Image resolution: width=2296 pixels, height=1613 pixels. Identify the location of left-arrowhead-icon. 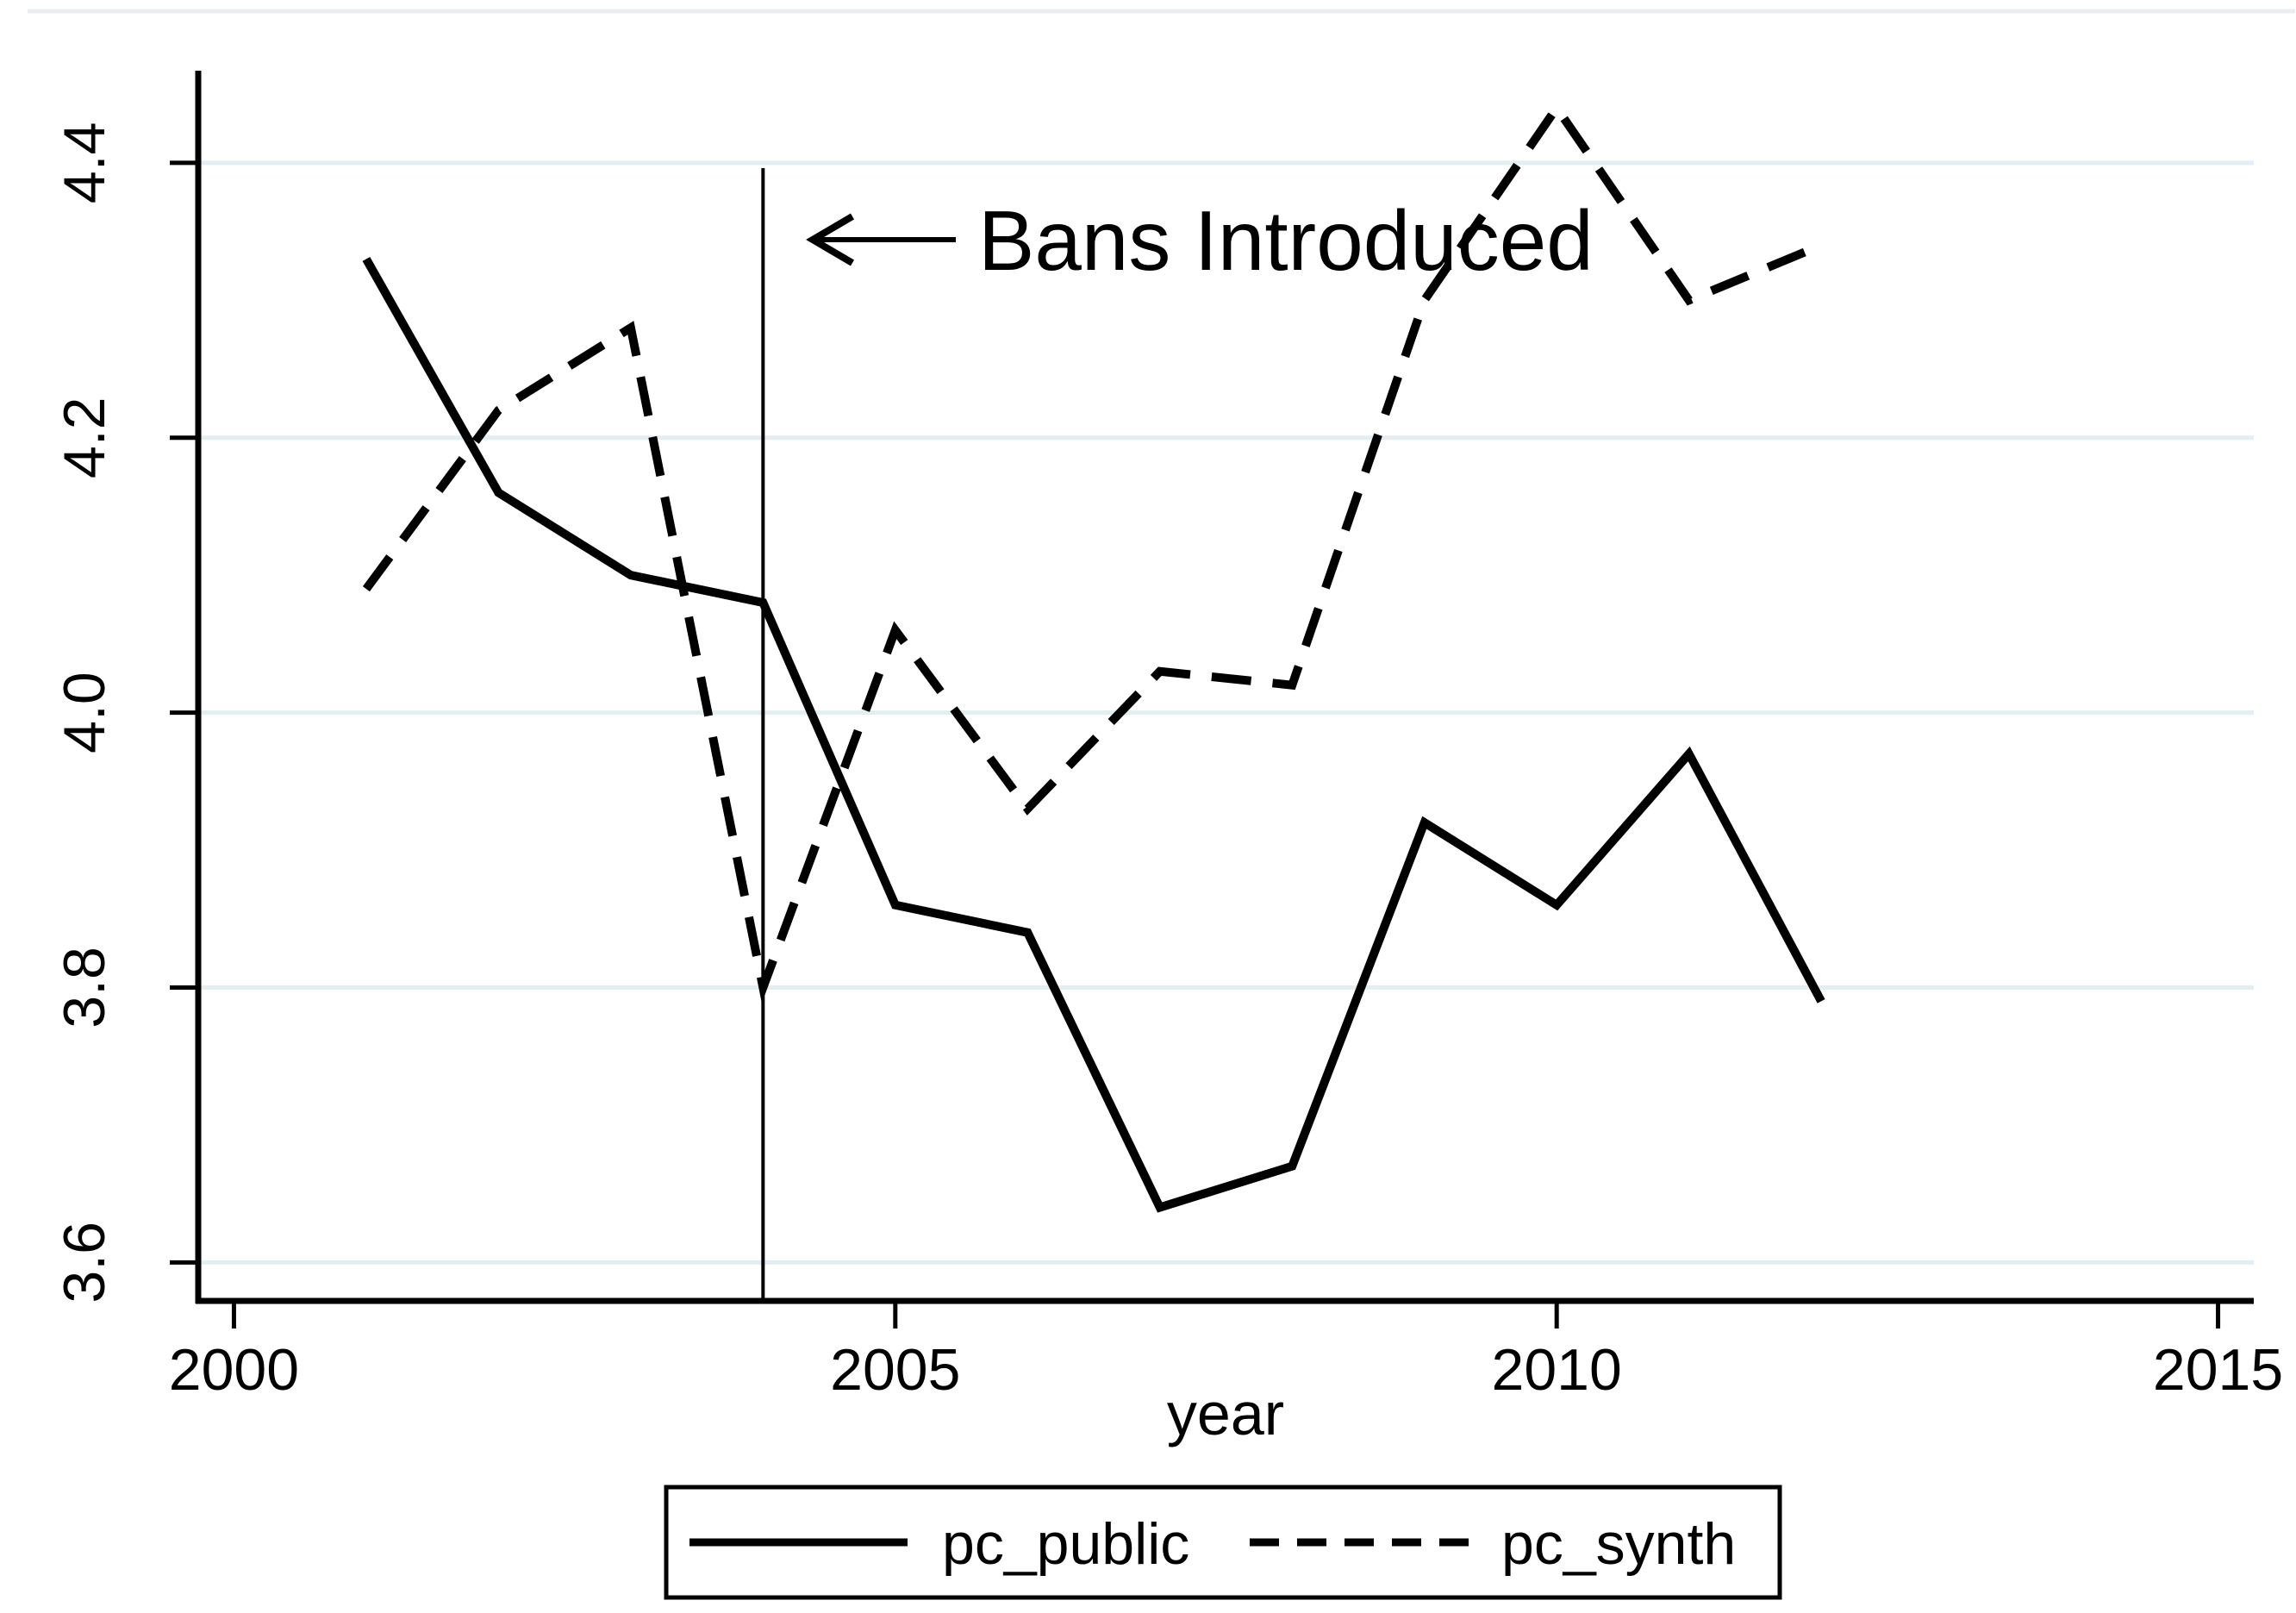
(830, 239).